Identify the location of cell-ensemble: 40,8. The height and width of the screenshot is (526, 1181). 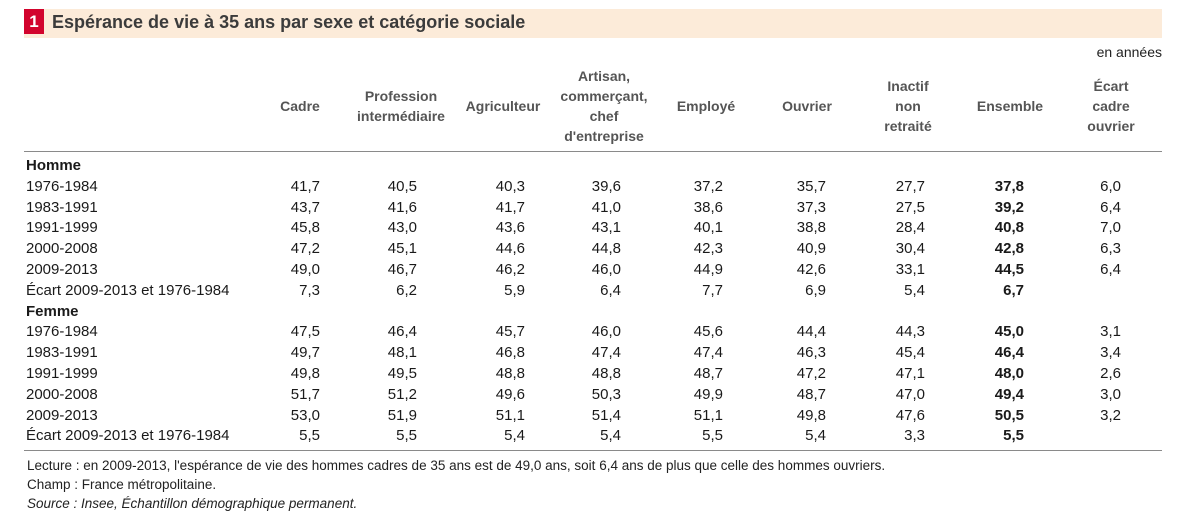
(1009, 227).